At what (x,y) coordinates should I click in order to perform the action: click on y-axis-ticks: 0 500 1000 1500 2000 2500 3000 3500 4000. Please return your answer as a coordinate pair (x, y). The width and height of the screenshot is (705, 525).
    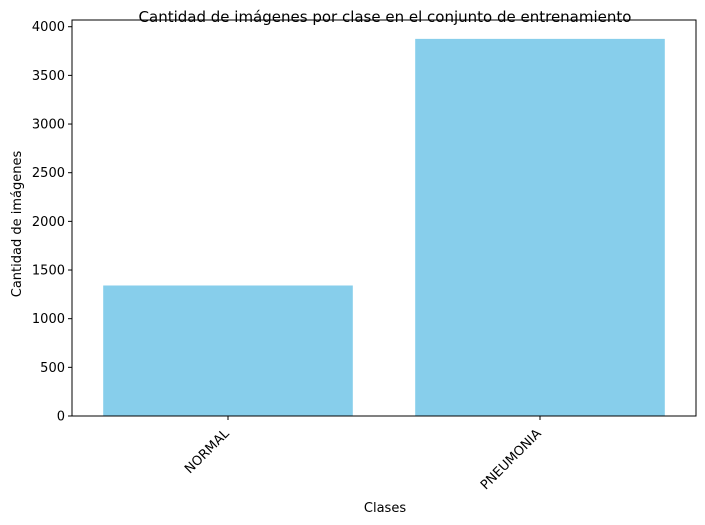
    Looking at the image, I should click on (52, 222).